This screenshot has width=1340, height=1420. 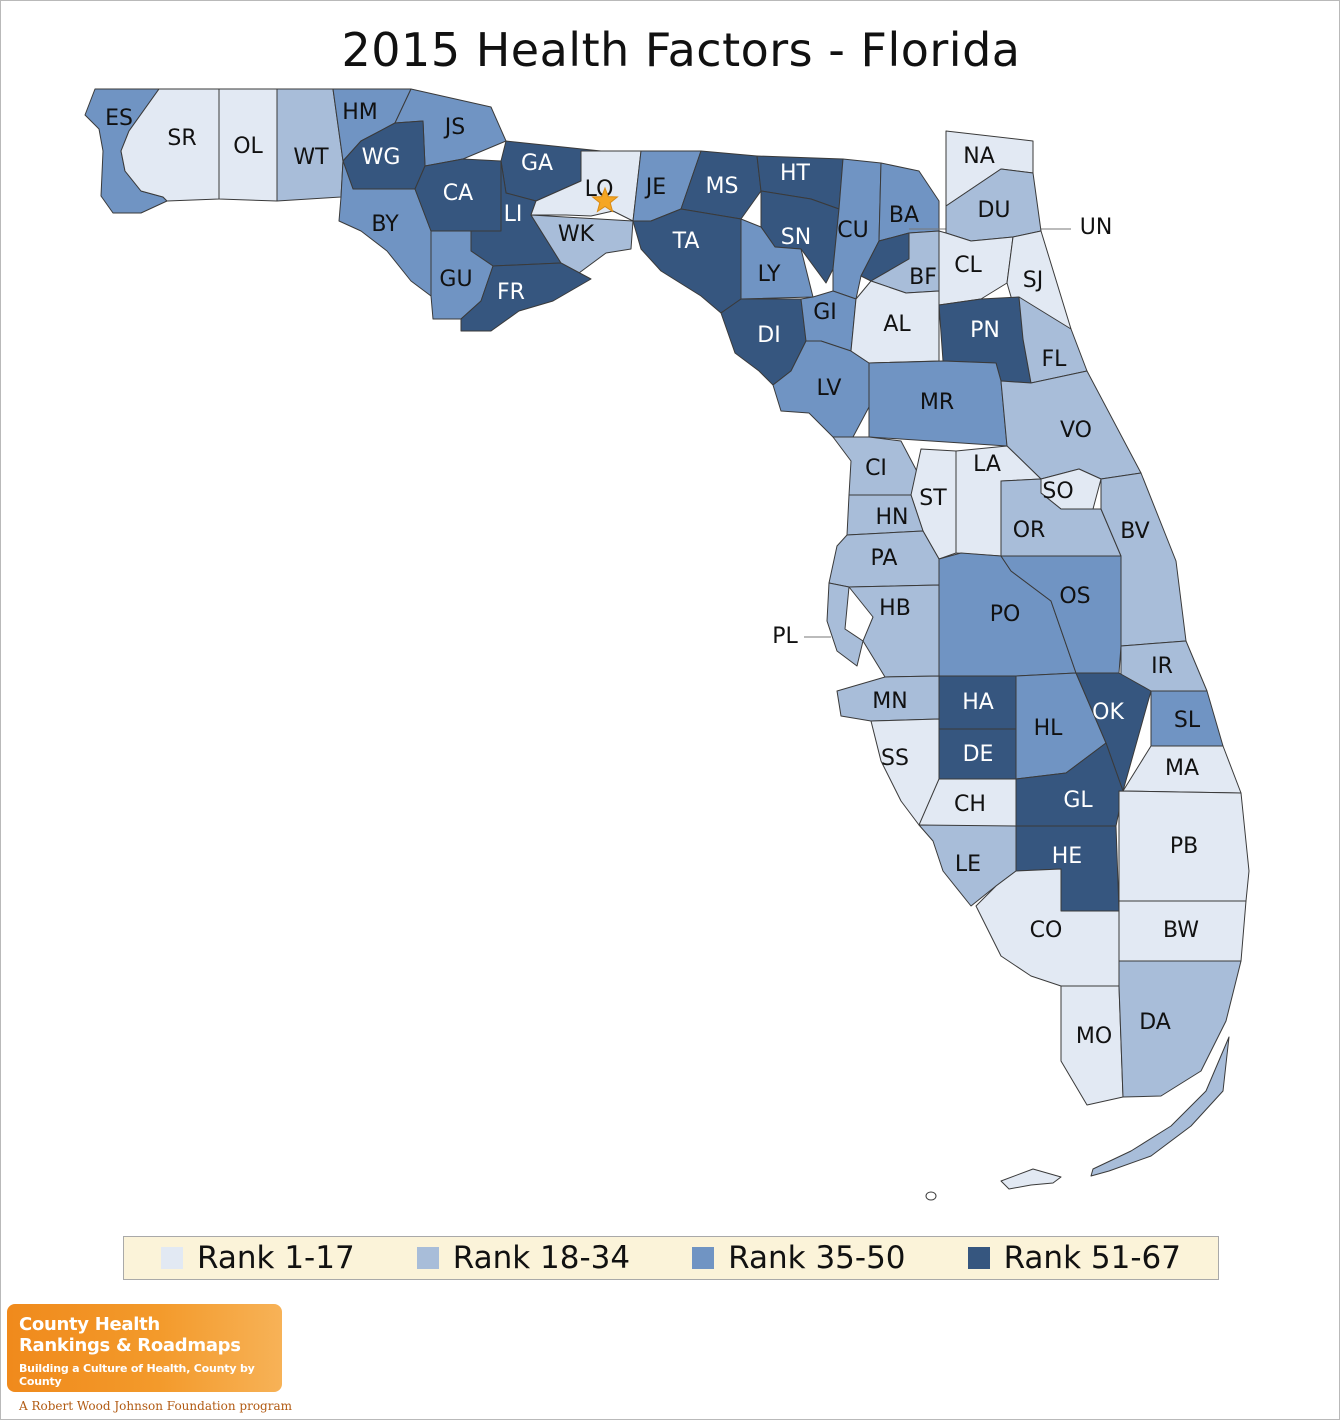 What do you see at coordinates (892, 517) in the screenshot?
I see `county-label-hn: HN` at bounding box center [892, 517].